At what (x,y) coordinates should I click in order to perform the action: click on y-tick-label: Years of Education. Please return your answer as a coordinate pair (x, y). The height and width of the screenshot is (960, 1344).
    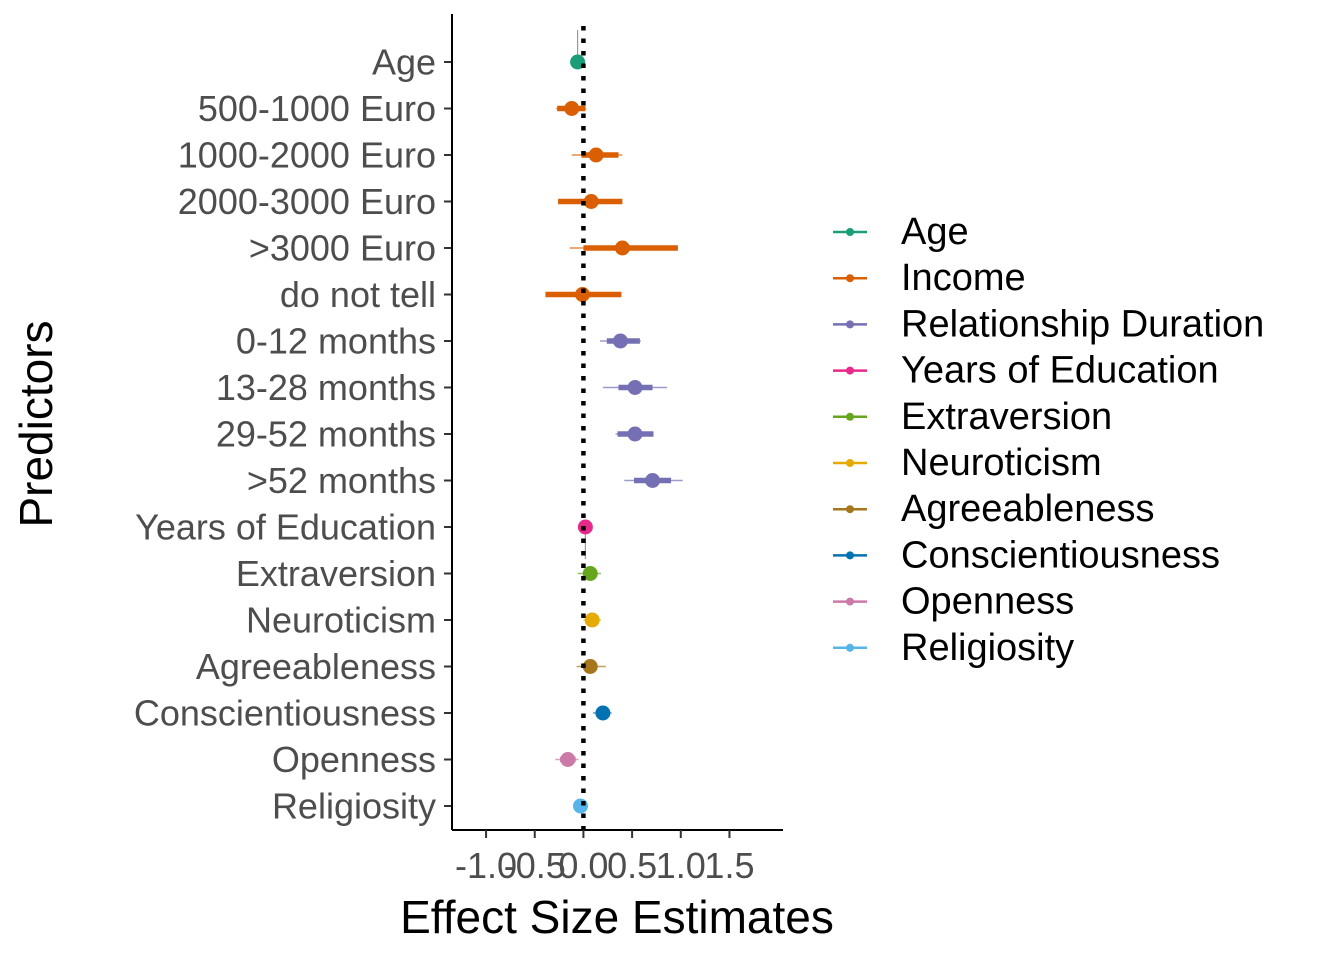
    Looking at the image, I should click on (285, 527).